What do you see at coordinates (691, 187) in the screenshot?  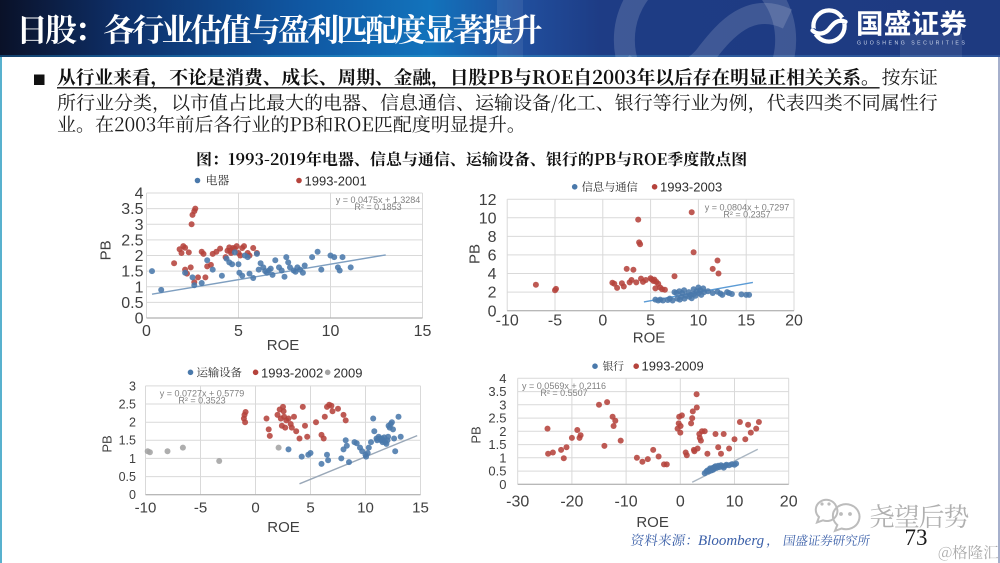 I see `svg-text: 1993-2003` at bounding box center [691, 187].